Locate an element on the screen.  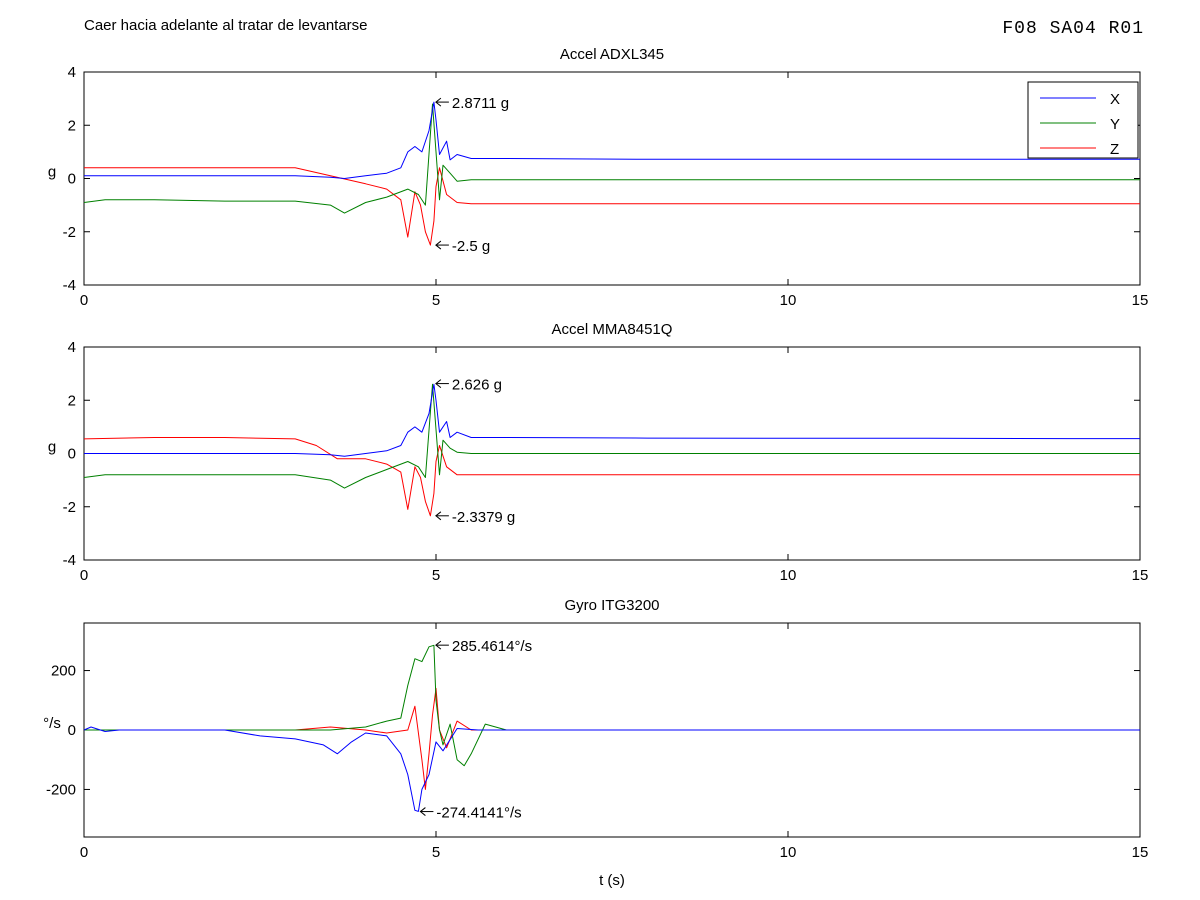
panel-3-xtick-label: 15 is located at coordinates (1140, 852).